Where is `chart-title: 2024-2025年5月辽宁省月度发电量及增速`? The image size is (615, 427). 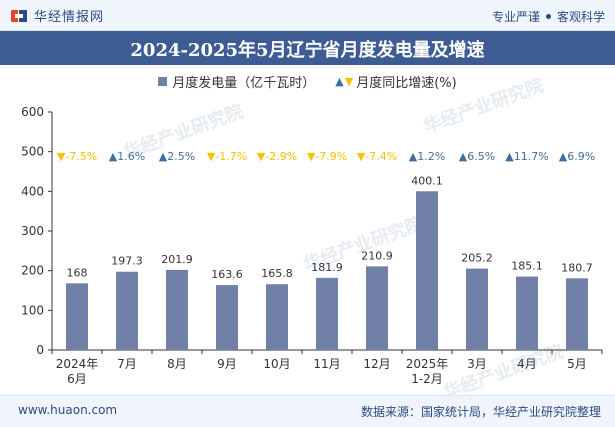 chart-title: 2024-2025年5月辽宁省月度发电量及增速 is located at coordinates (307, 50).